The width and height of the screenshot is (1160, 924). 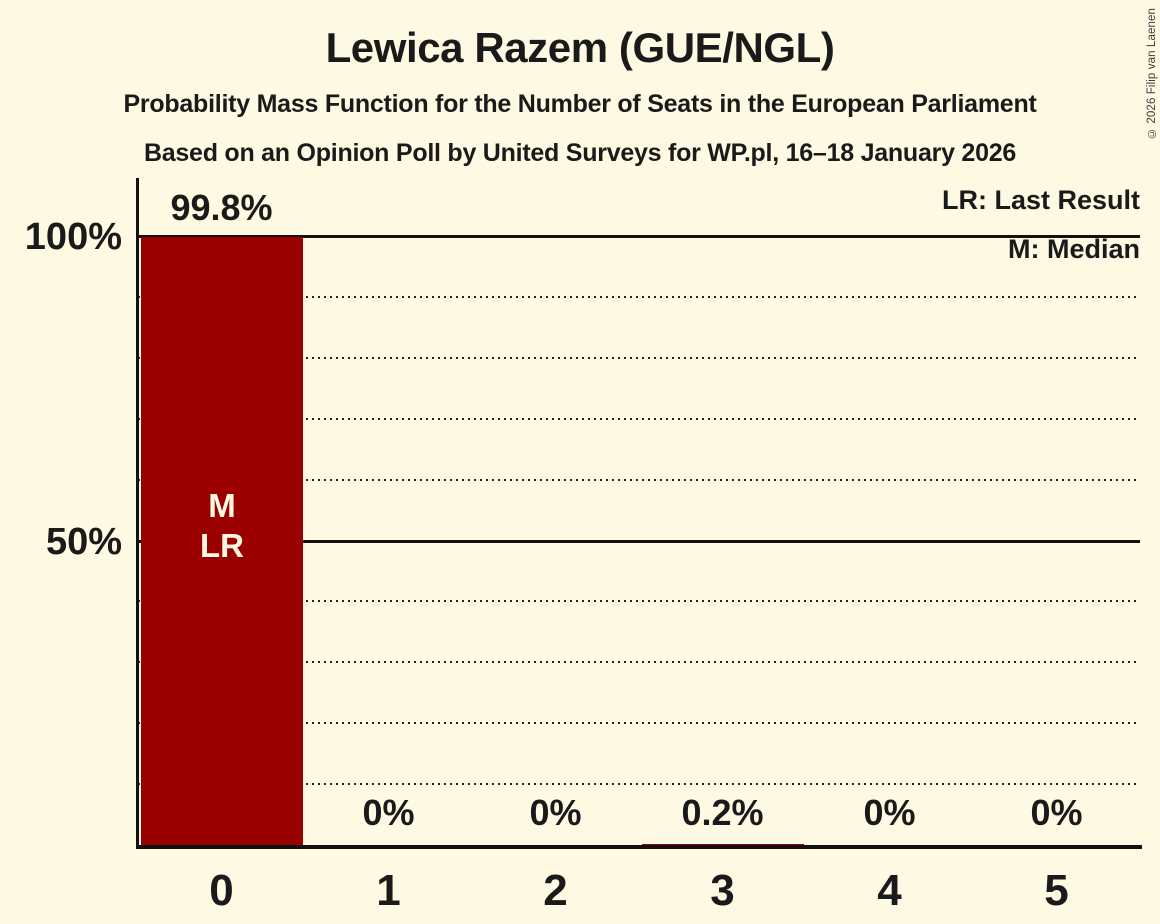 What do you see at coordinates (639, 723) in the screenshot?
I see `gridline-20pct` at bounding box center [639, 723].